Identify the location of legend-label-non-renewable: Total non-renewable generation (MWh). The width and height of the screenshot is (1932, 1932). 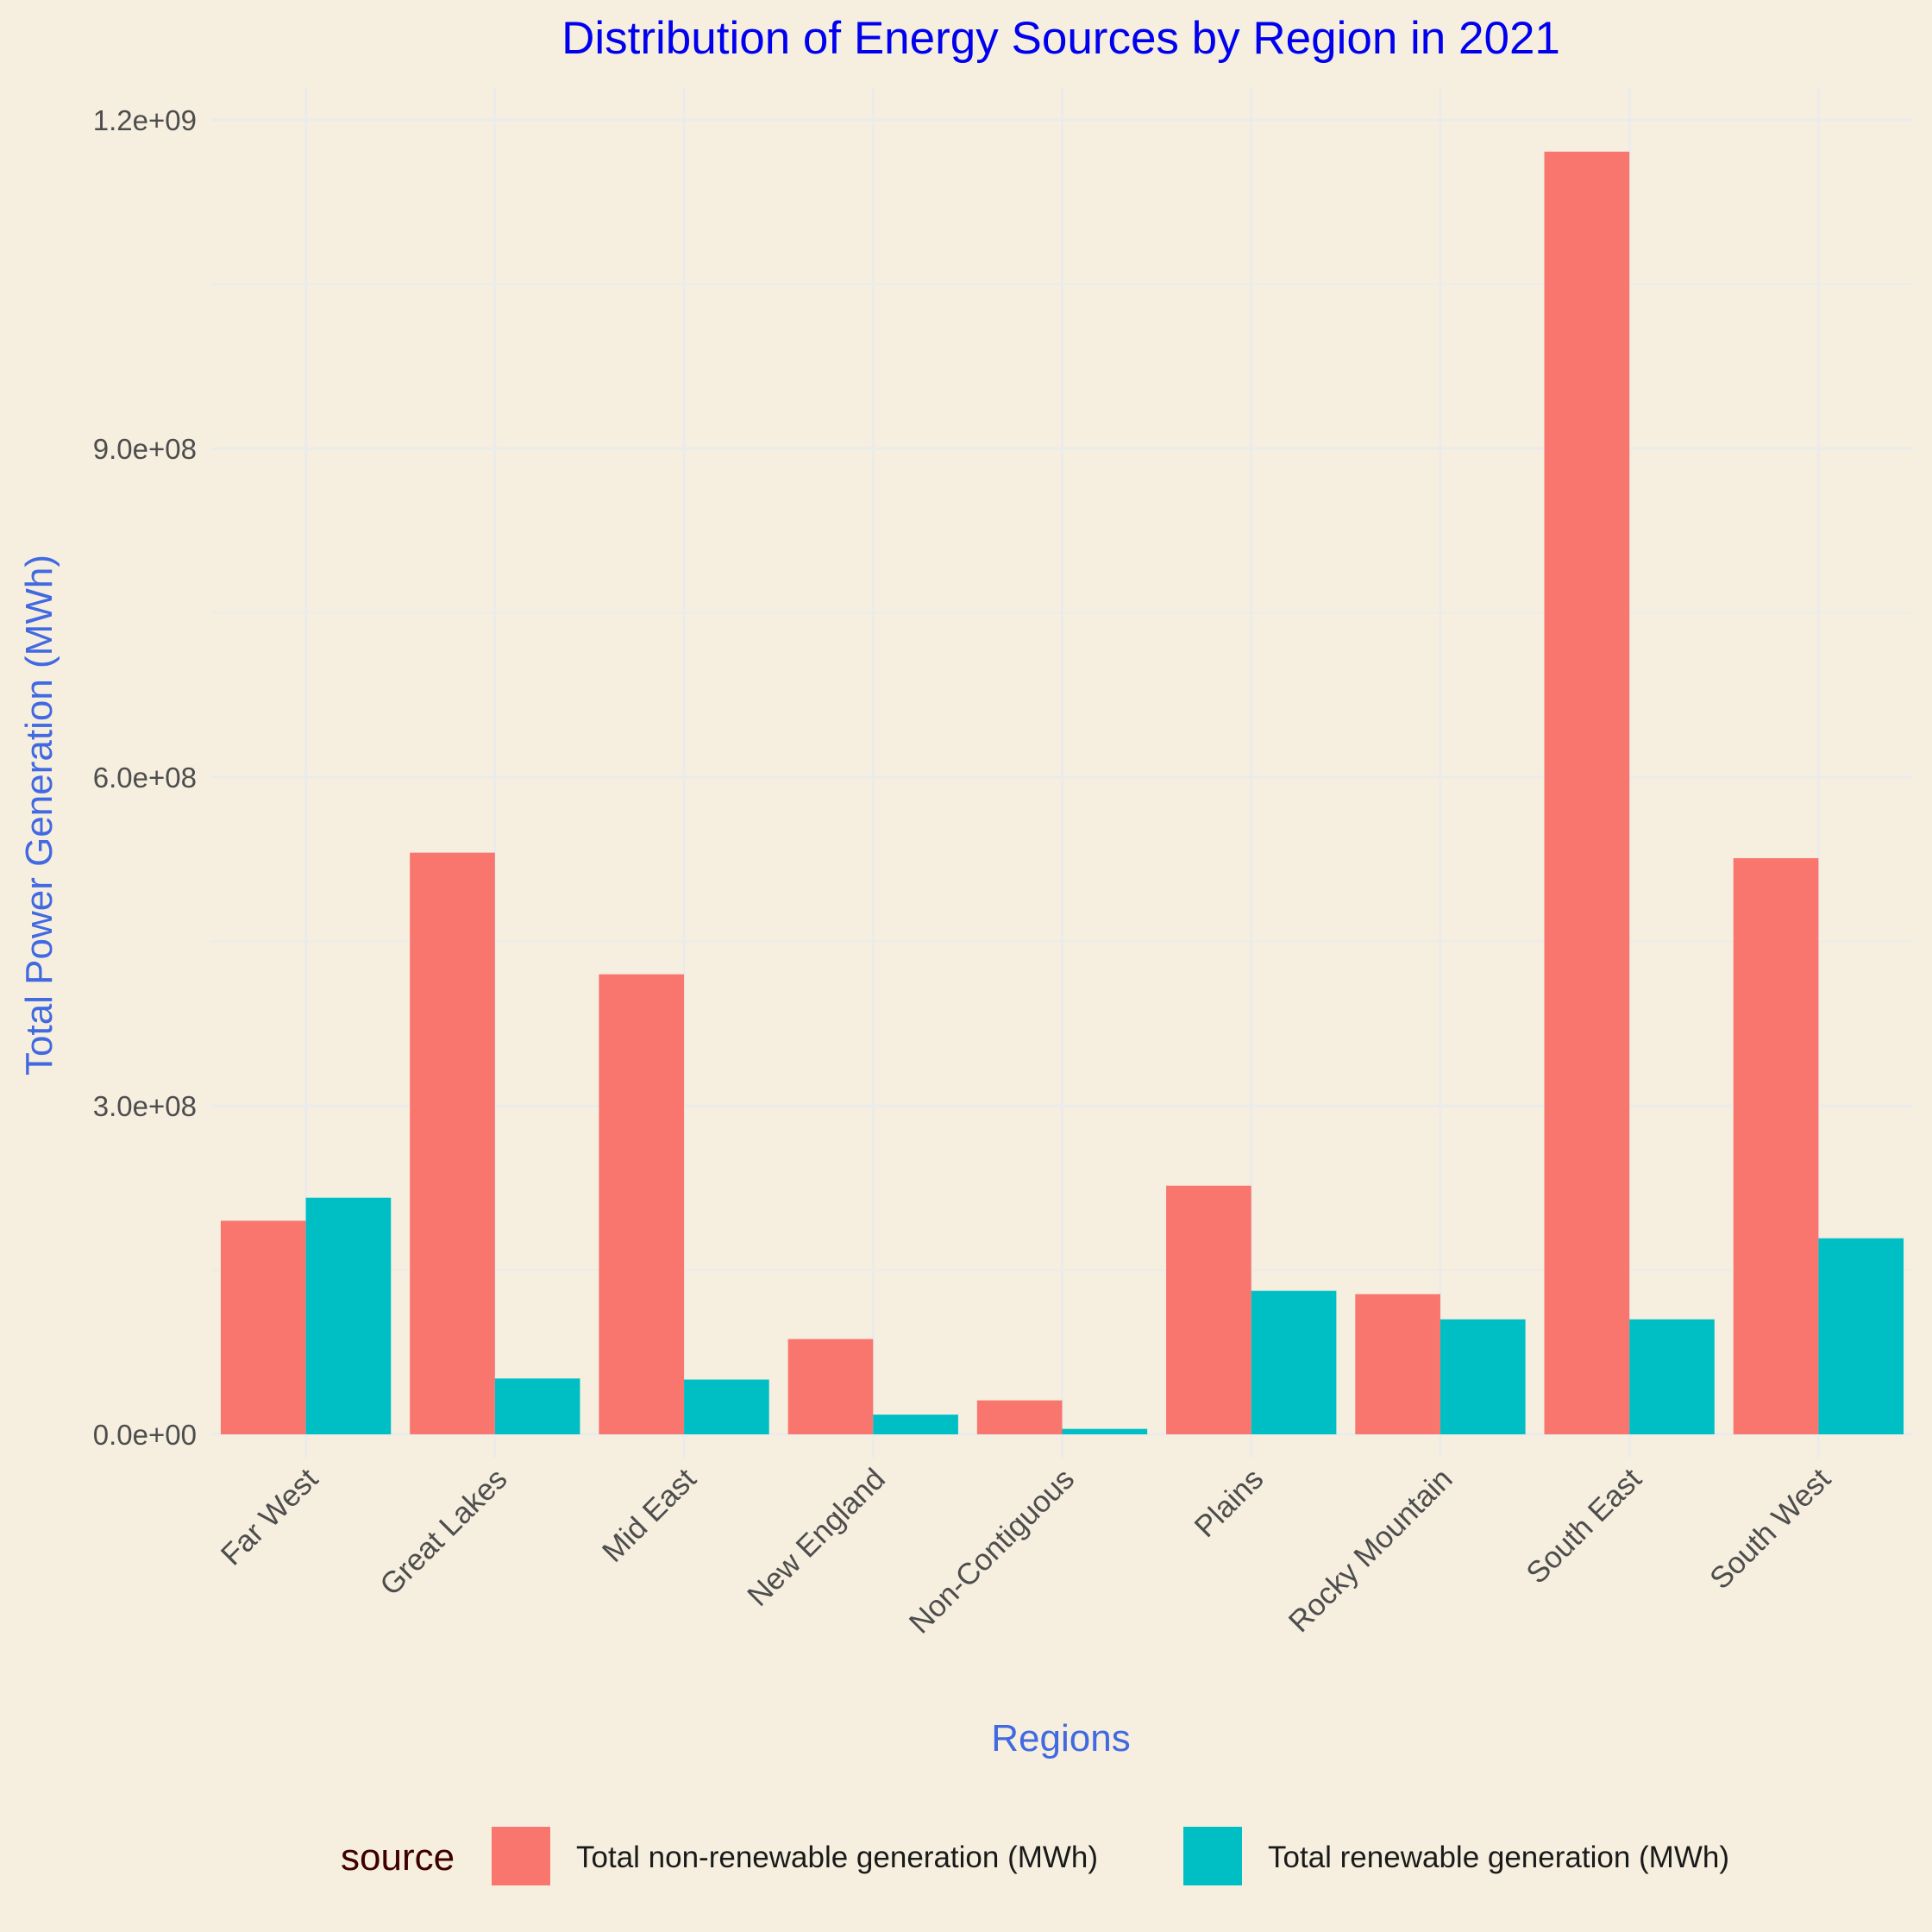
(837, 1857).